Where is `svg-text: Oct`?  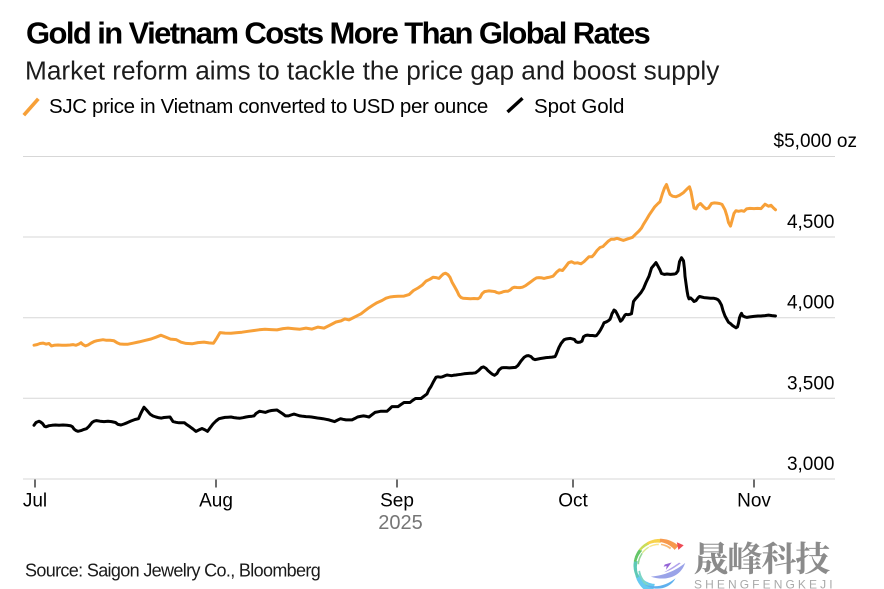
svg-text: Oct is located at coordinates (573, 501).